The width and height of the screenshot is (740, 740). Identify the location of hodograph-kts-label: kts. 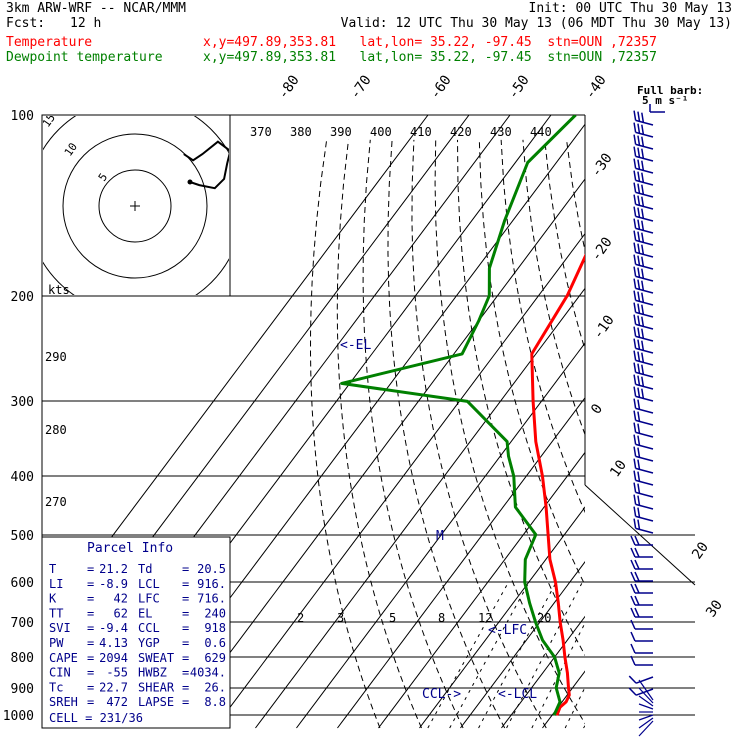
(59, 290).